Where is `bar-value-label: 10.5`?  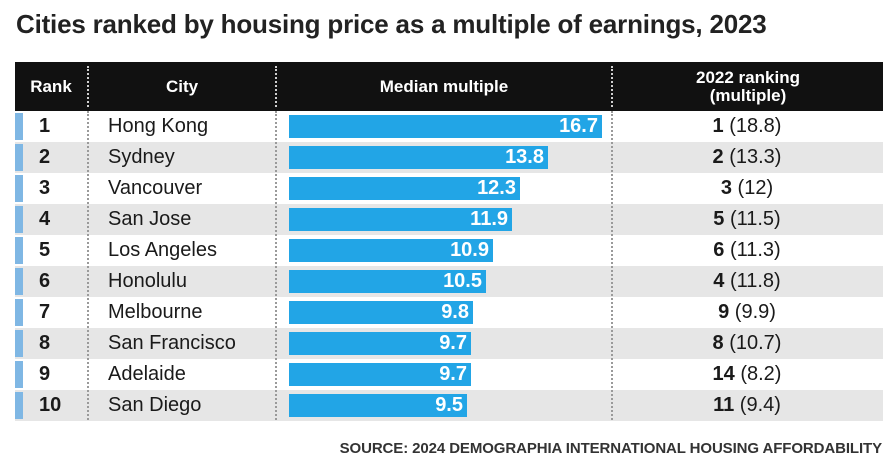 bar-value-label: 10.5 is located at coordinates (462, 281).